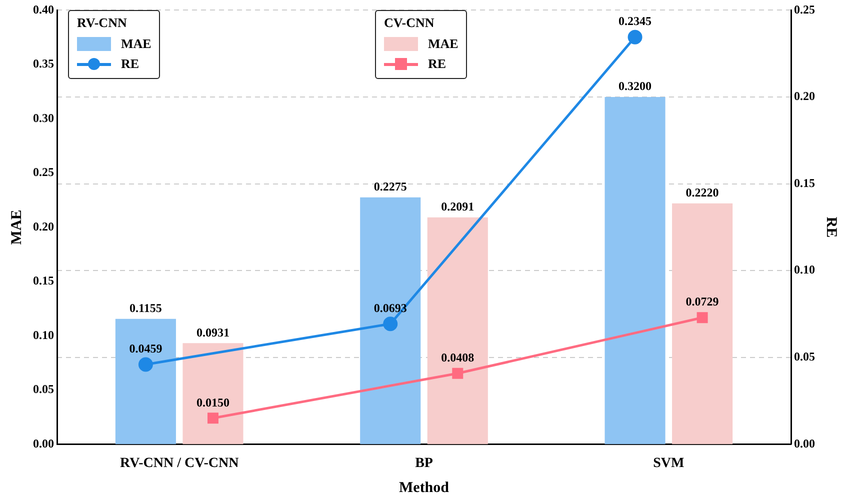 The height and width of the screenshot is (501, 850). Describe the element at coordinates (43, 389) in the screenshot. I see `y-tick-label: 0.05` at that location.